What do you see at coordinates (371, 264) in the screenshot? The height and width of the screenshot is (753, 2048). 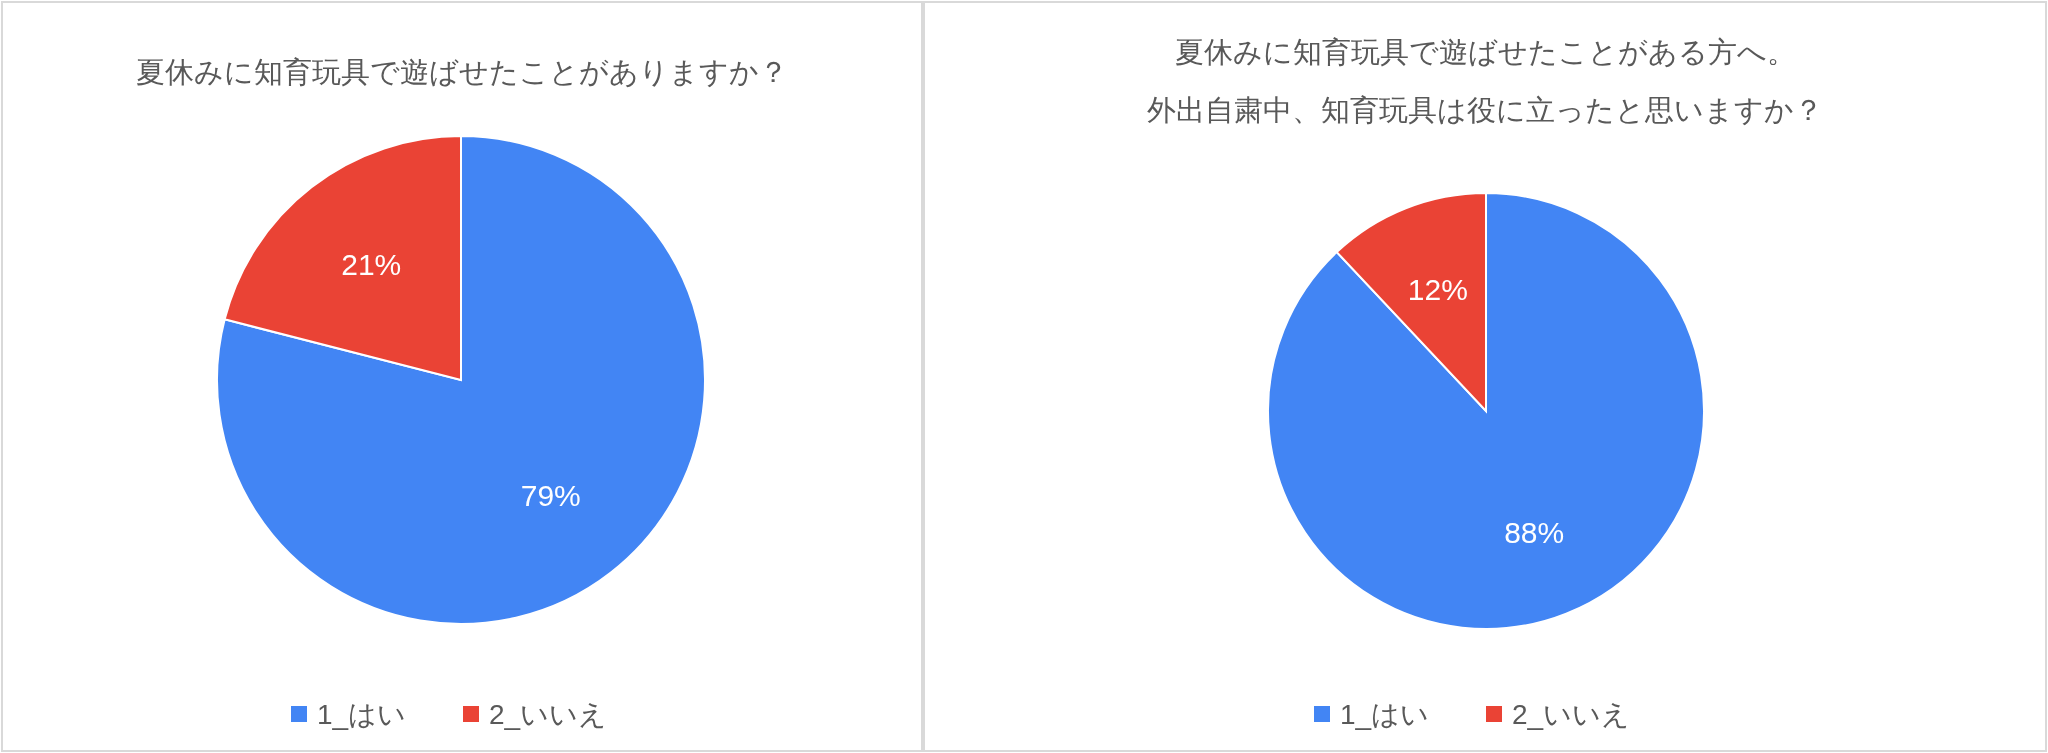 I see `data-label: 21%` at bounding box center [371, 264].